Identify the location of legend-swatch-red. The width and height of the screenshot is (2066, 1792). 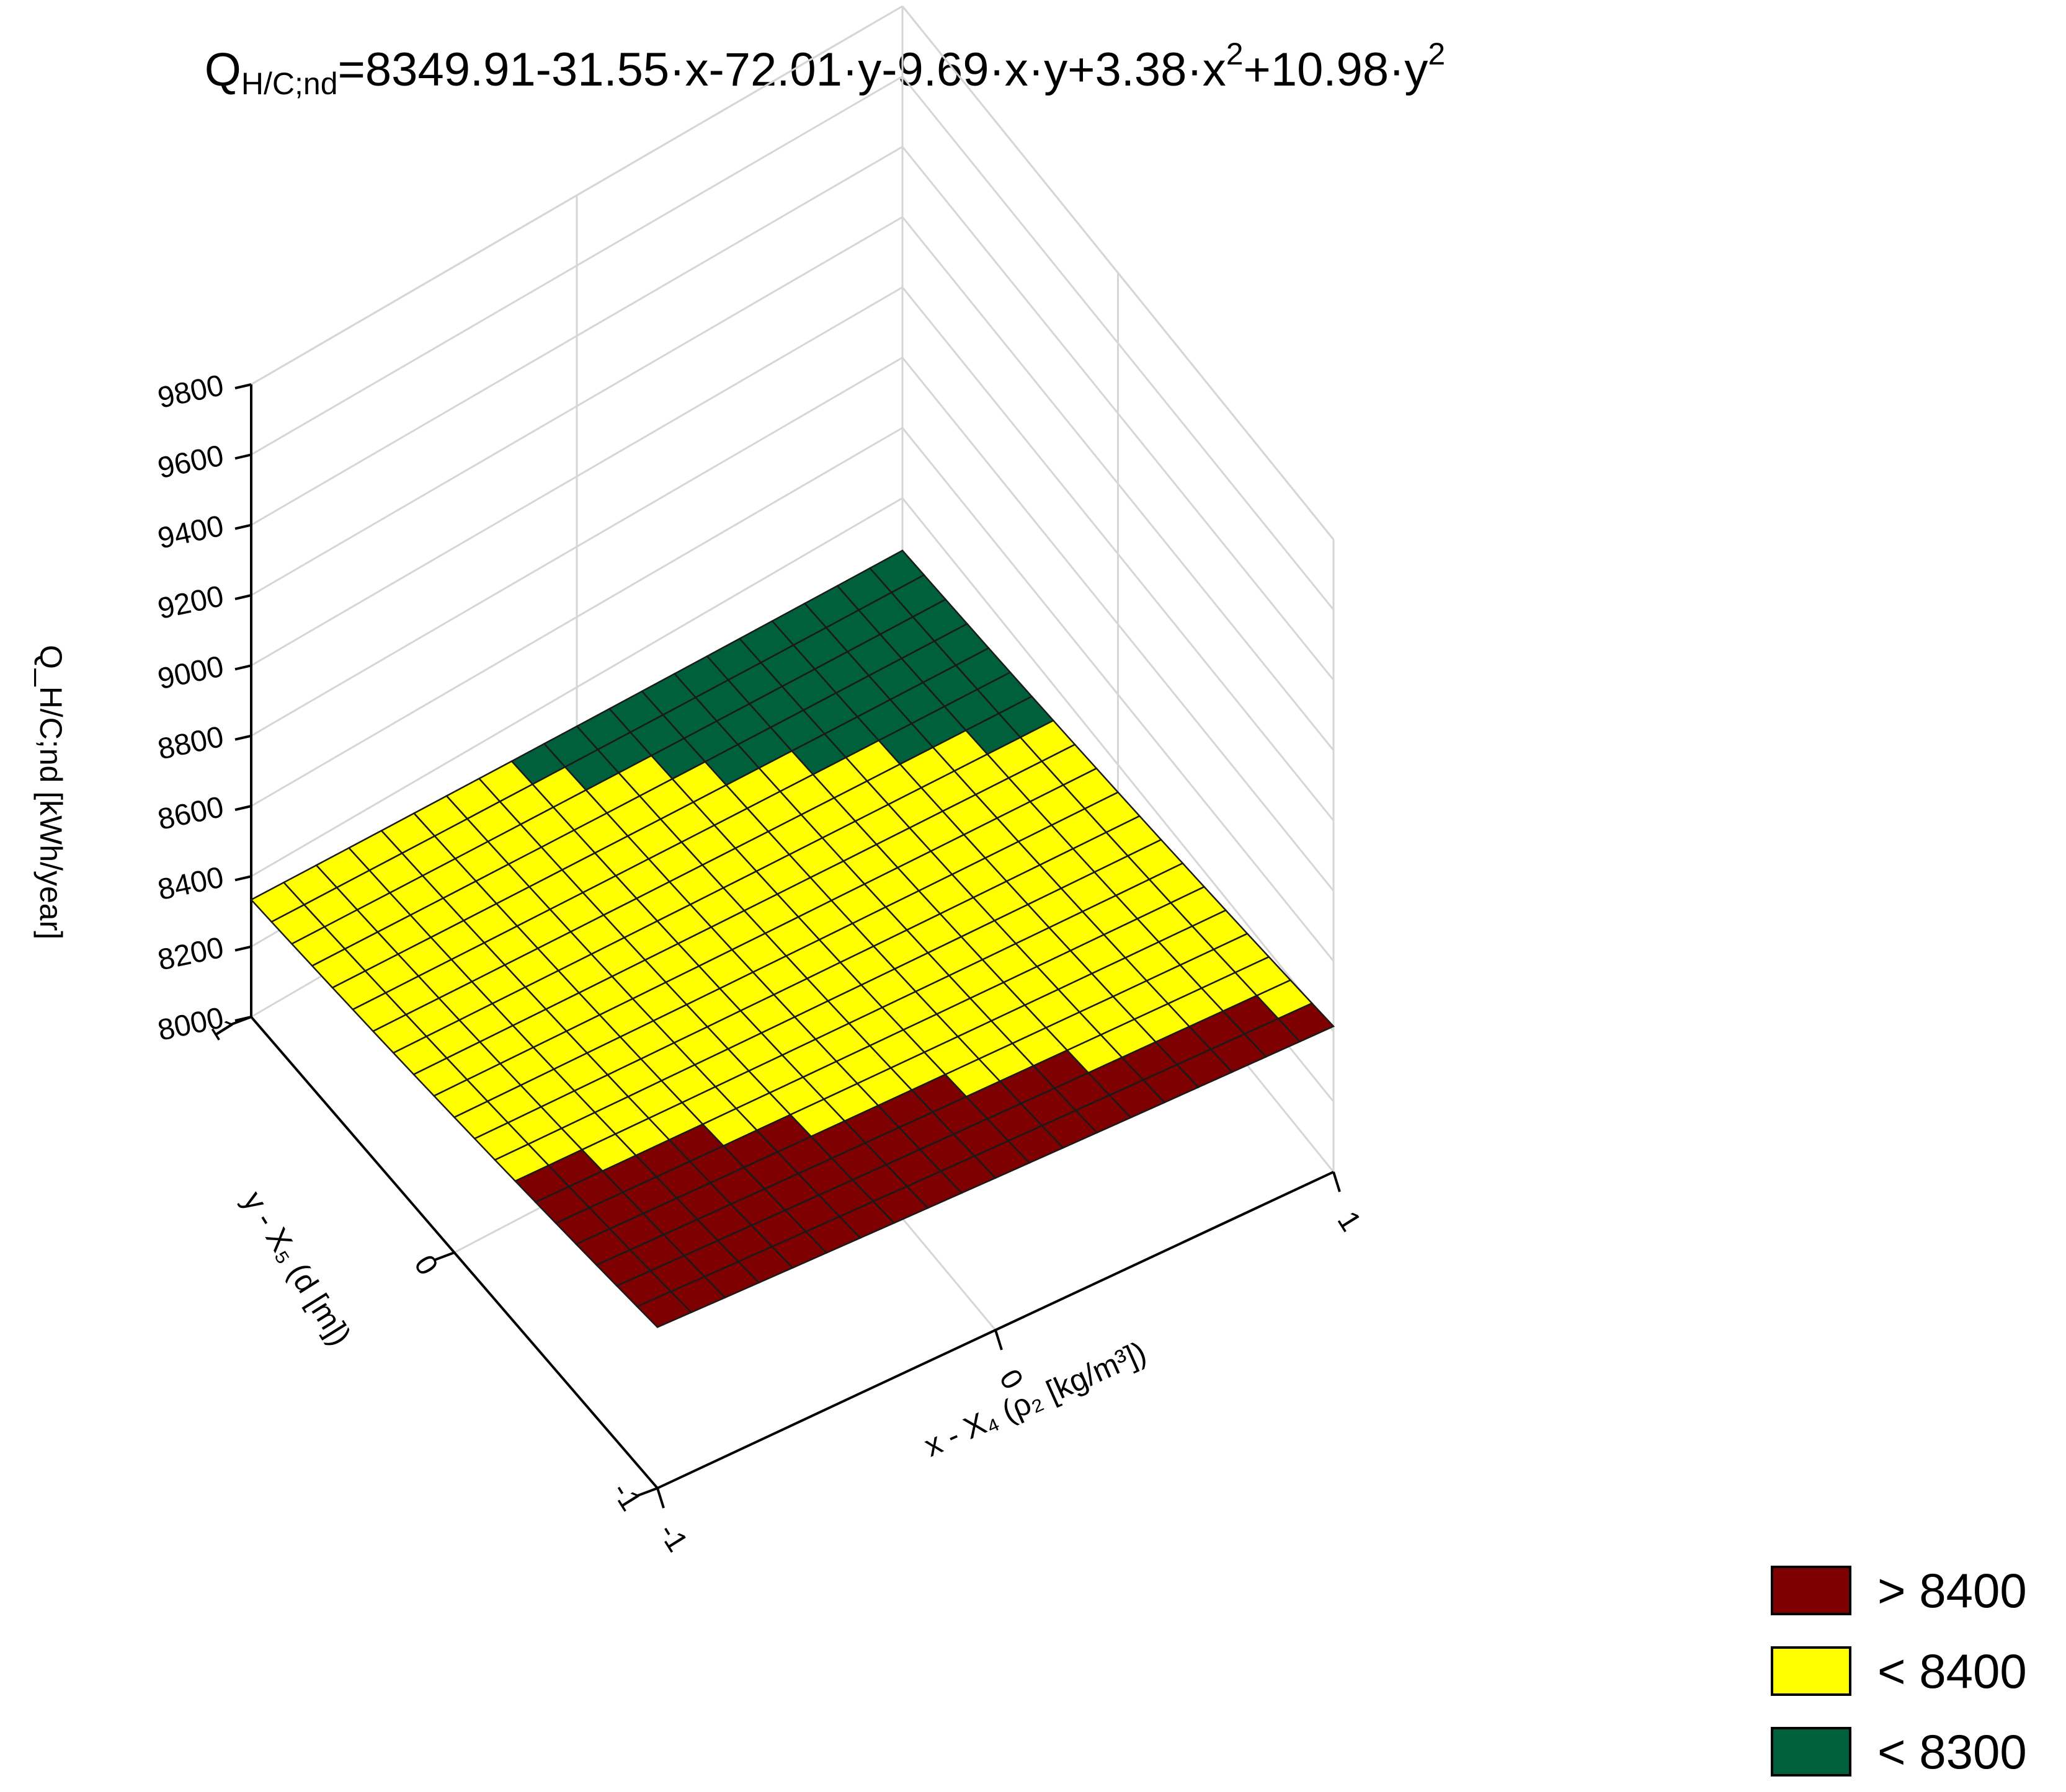
(1811, 1590).